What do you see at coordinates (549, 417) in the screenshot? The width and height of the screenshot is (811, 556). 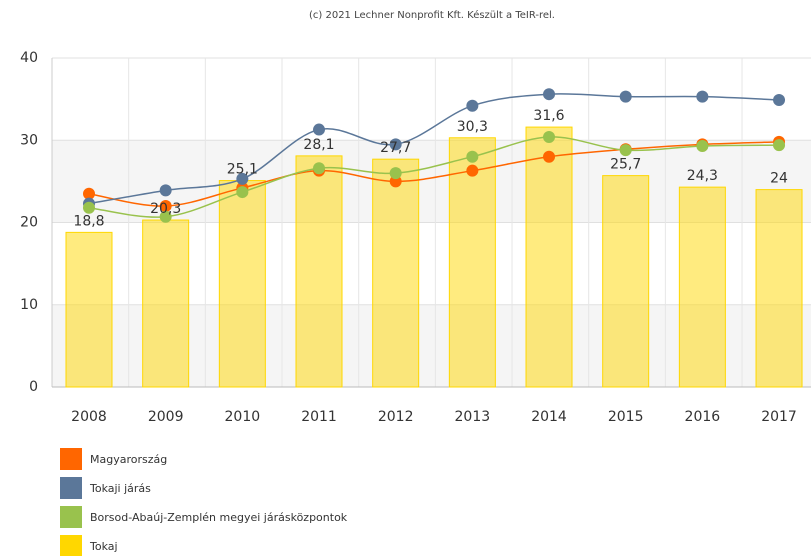 I see `x-tick-label: 2014` at bounding box center [549, 417].